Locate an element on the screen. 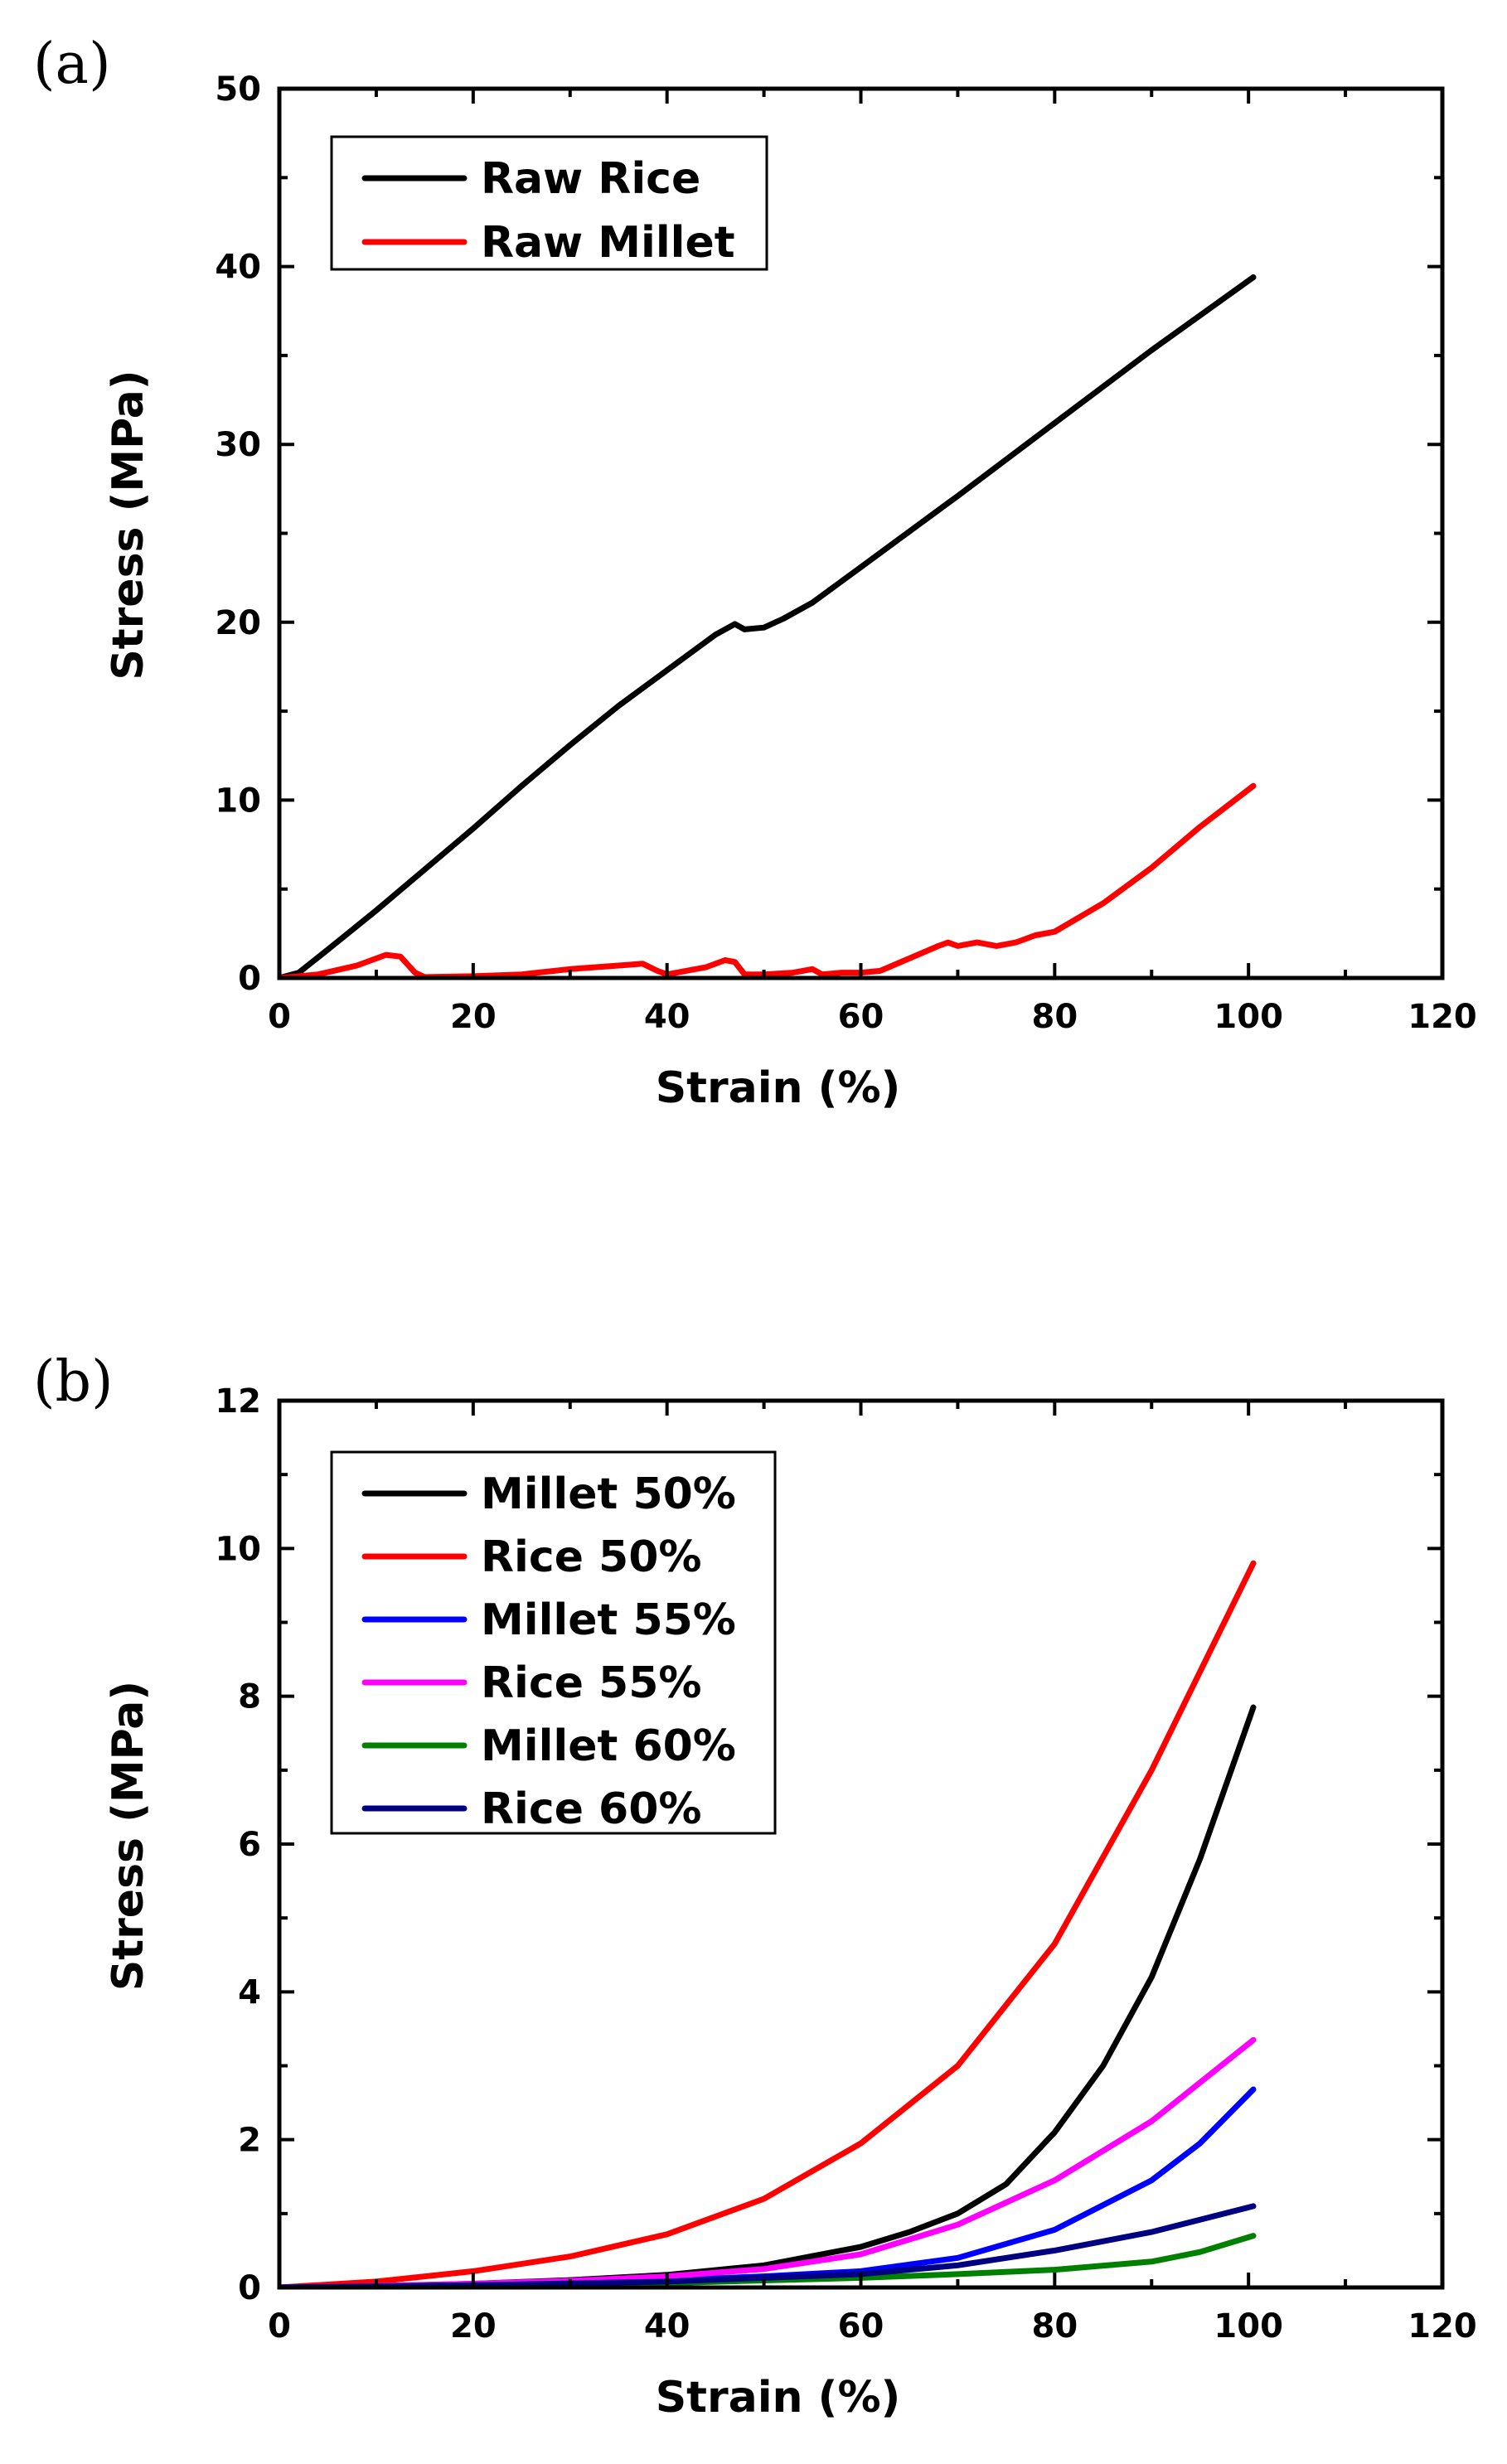 This screenshot has width=1507, height=2464. legend-entry: Raw Rice is located at coordinates (590, 179).